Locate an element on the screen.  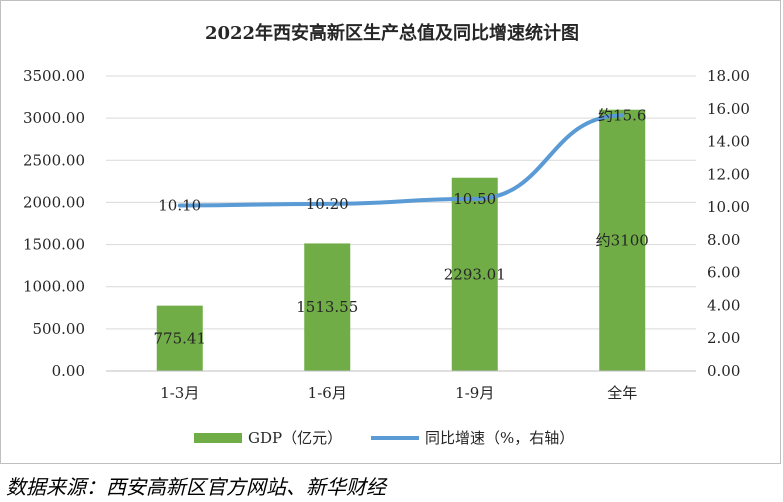
bar-data-label: 2293.01 is located at coordinates (475, 274).